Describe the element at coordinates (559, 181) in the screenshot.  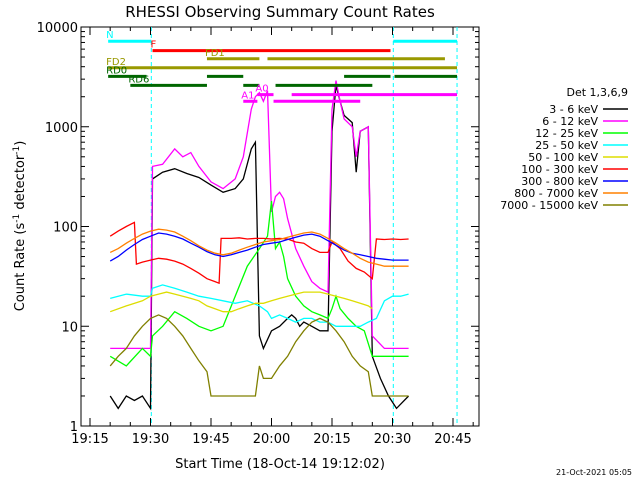
I see `legend-label-6: 300 - 800 keV` at that location.